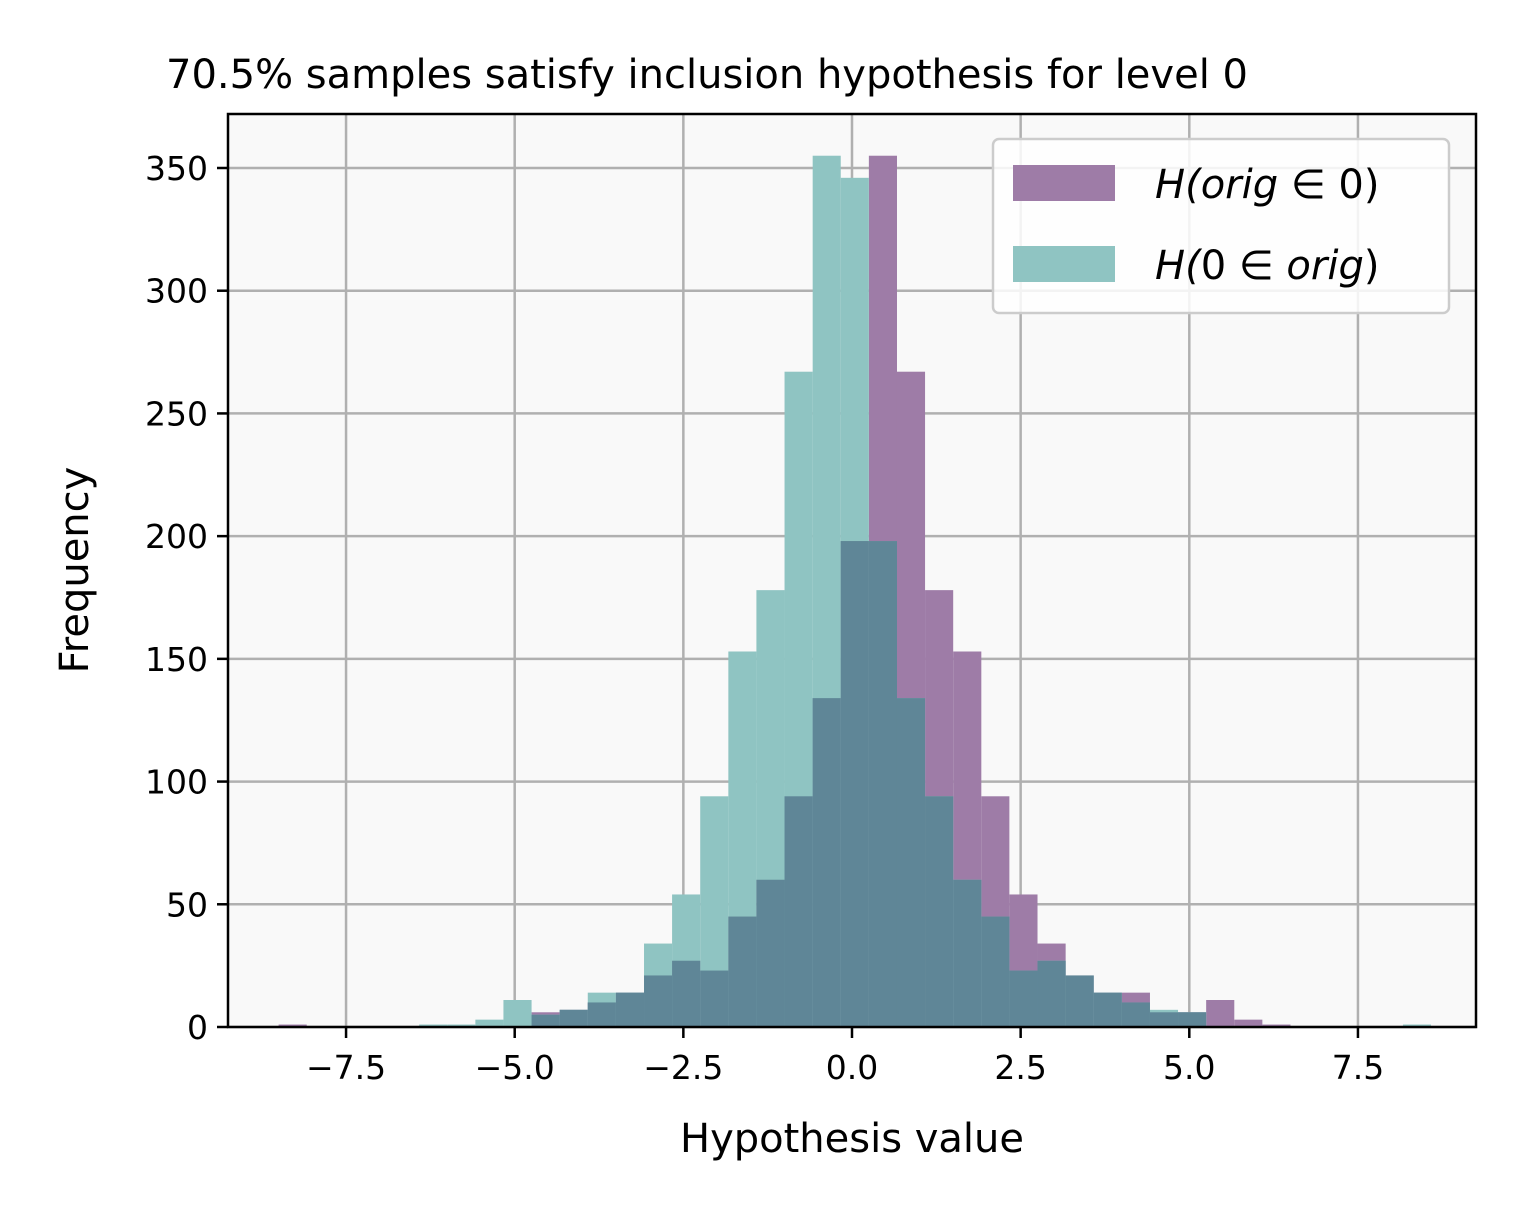 The width and height of the screenshot is (1522, 1218). What do you see at coordinates (187, 904) in the screenshot?
I see `y-tick-label-1: 50` at bounding box center [187, 904].